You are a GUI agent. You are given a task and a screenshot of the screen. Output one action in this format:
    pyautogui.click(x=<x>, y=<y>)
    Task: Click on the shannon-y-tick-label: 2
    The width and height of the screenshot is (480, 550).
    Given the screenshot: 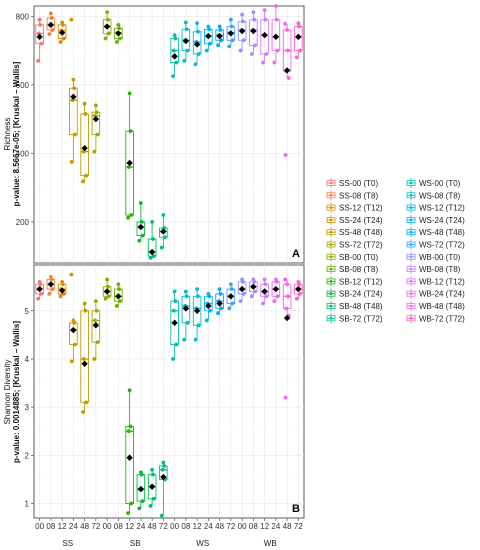 What is the action you would take?
    pyautogui.click(x=27, y=455)
    